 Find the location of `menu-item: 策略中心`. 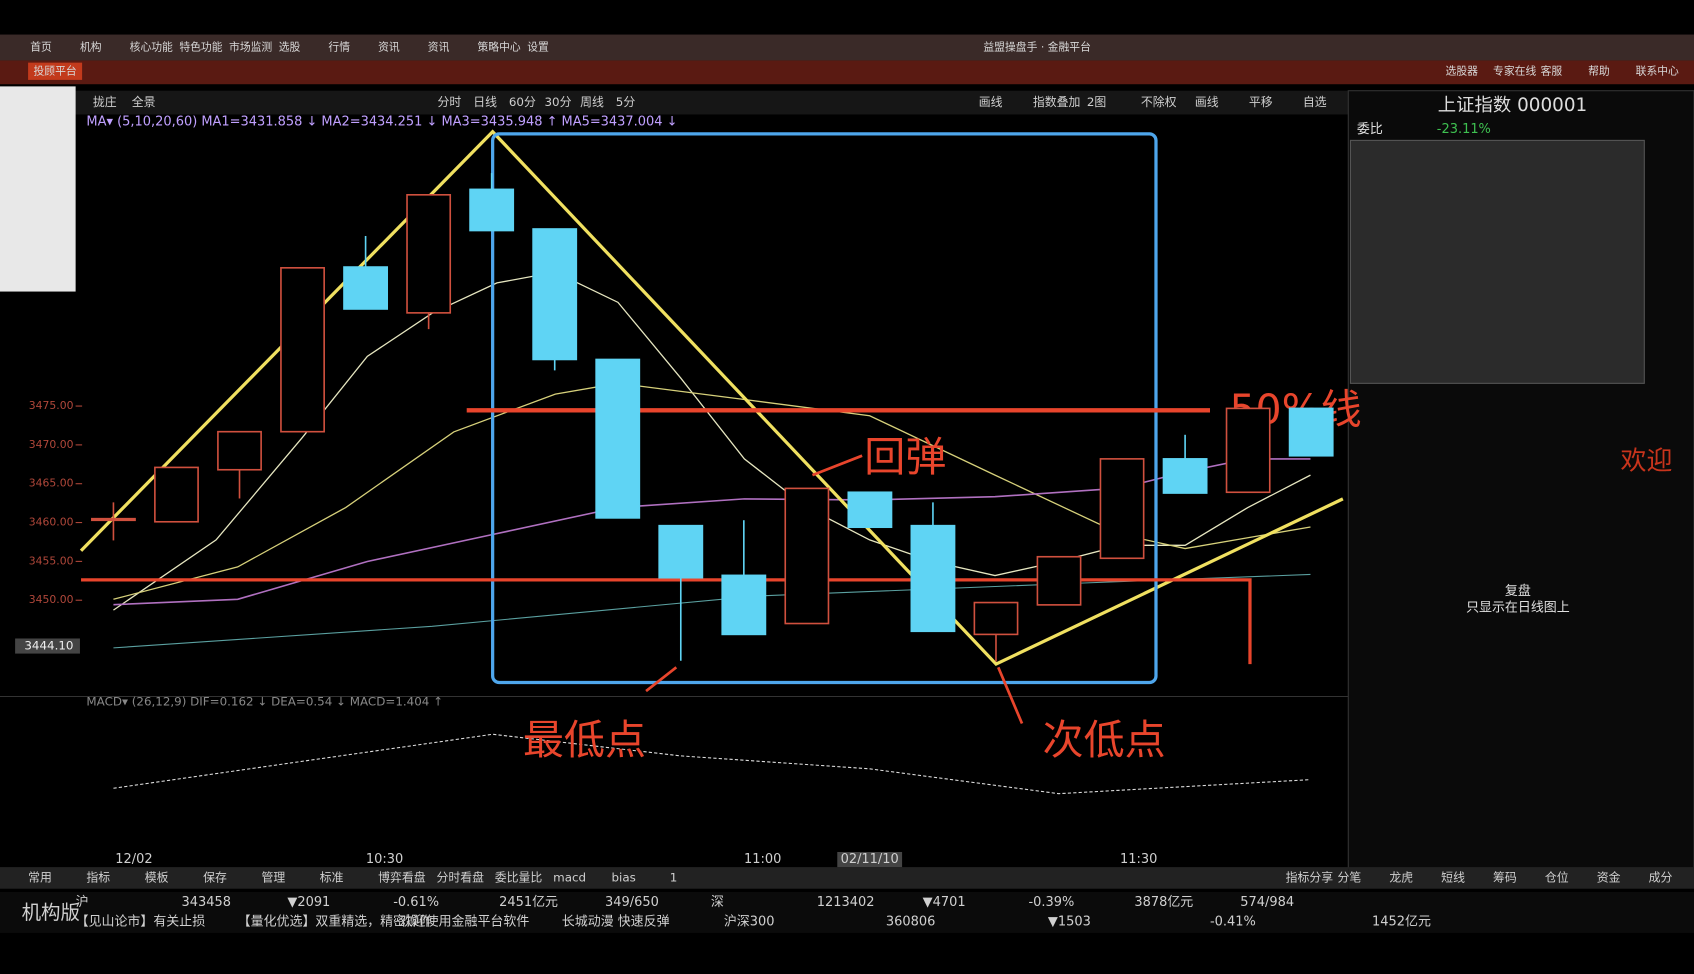

menu-item: 策略中心 is located at coordinates (499, 47).